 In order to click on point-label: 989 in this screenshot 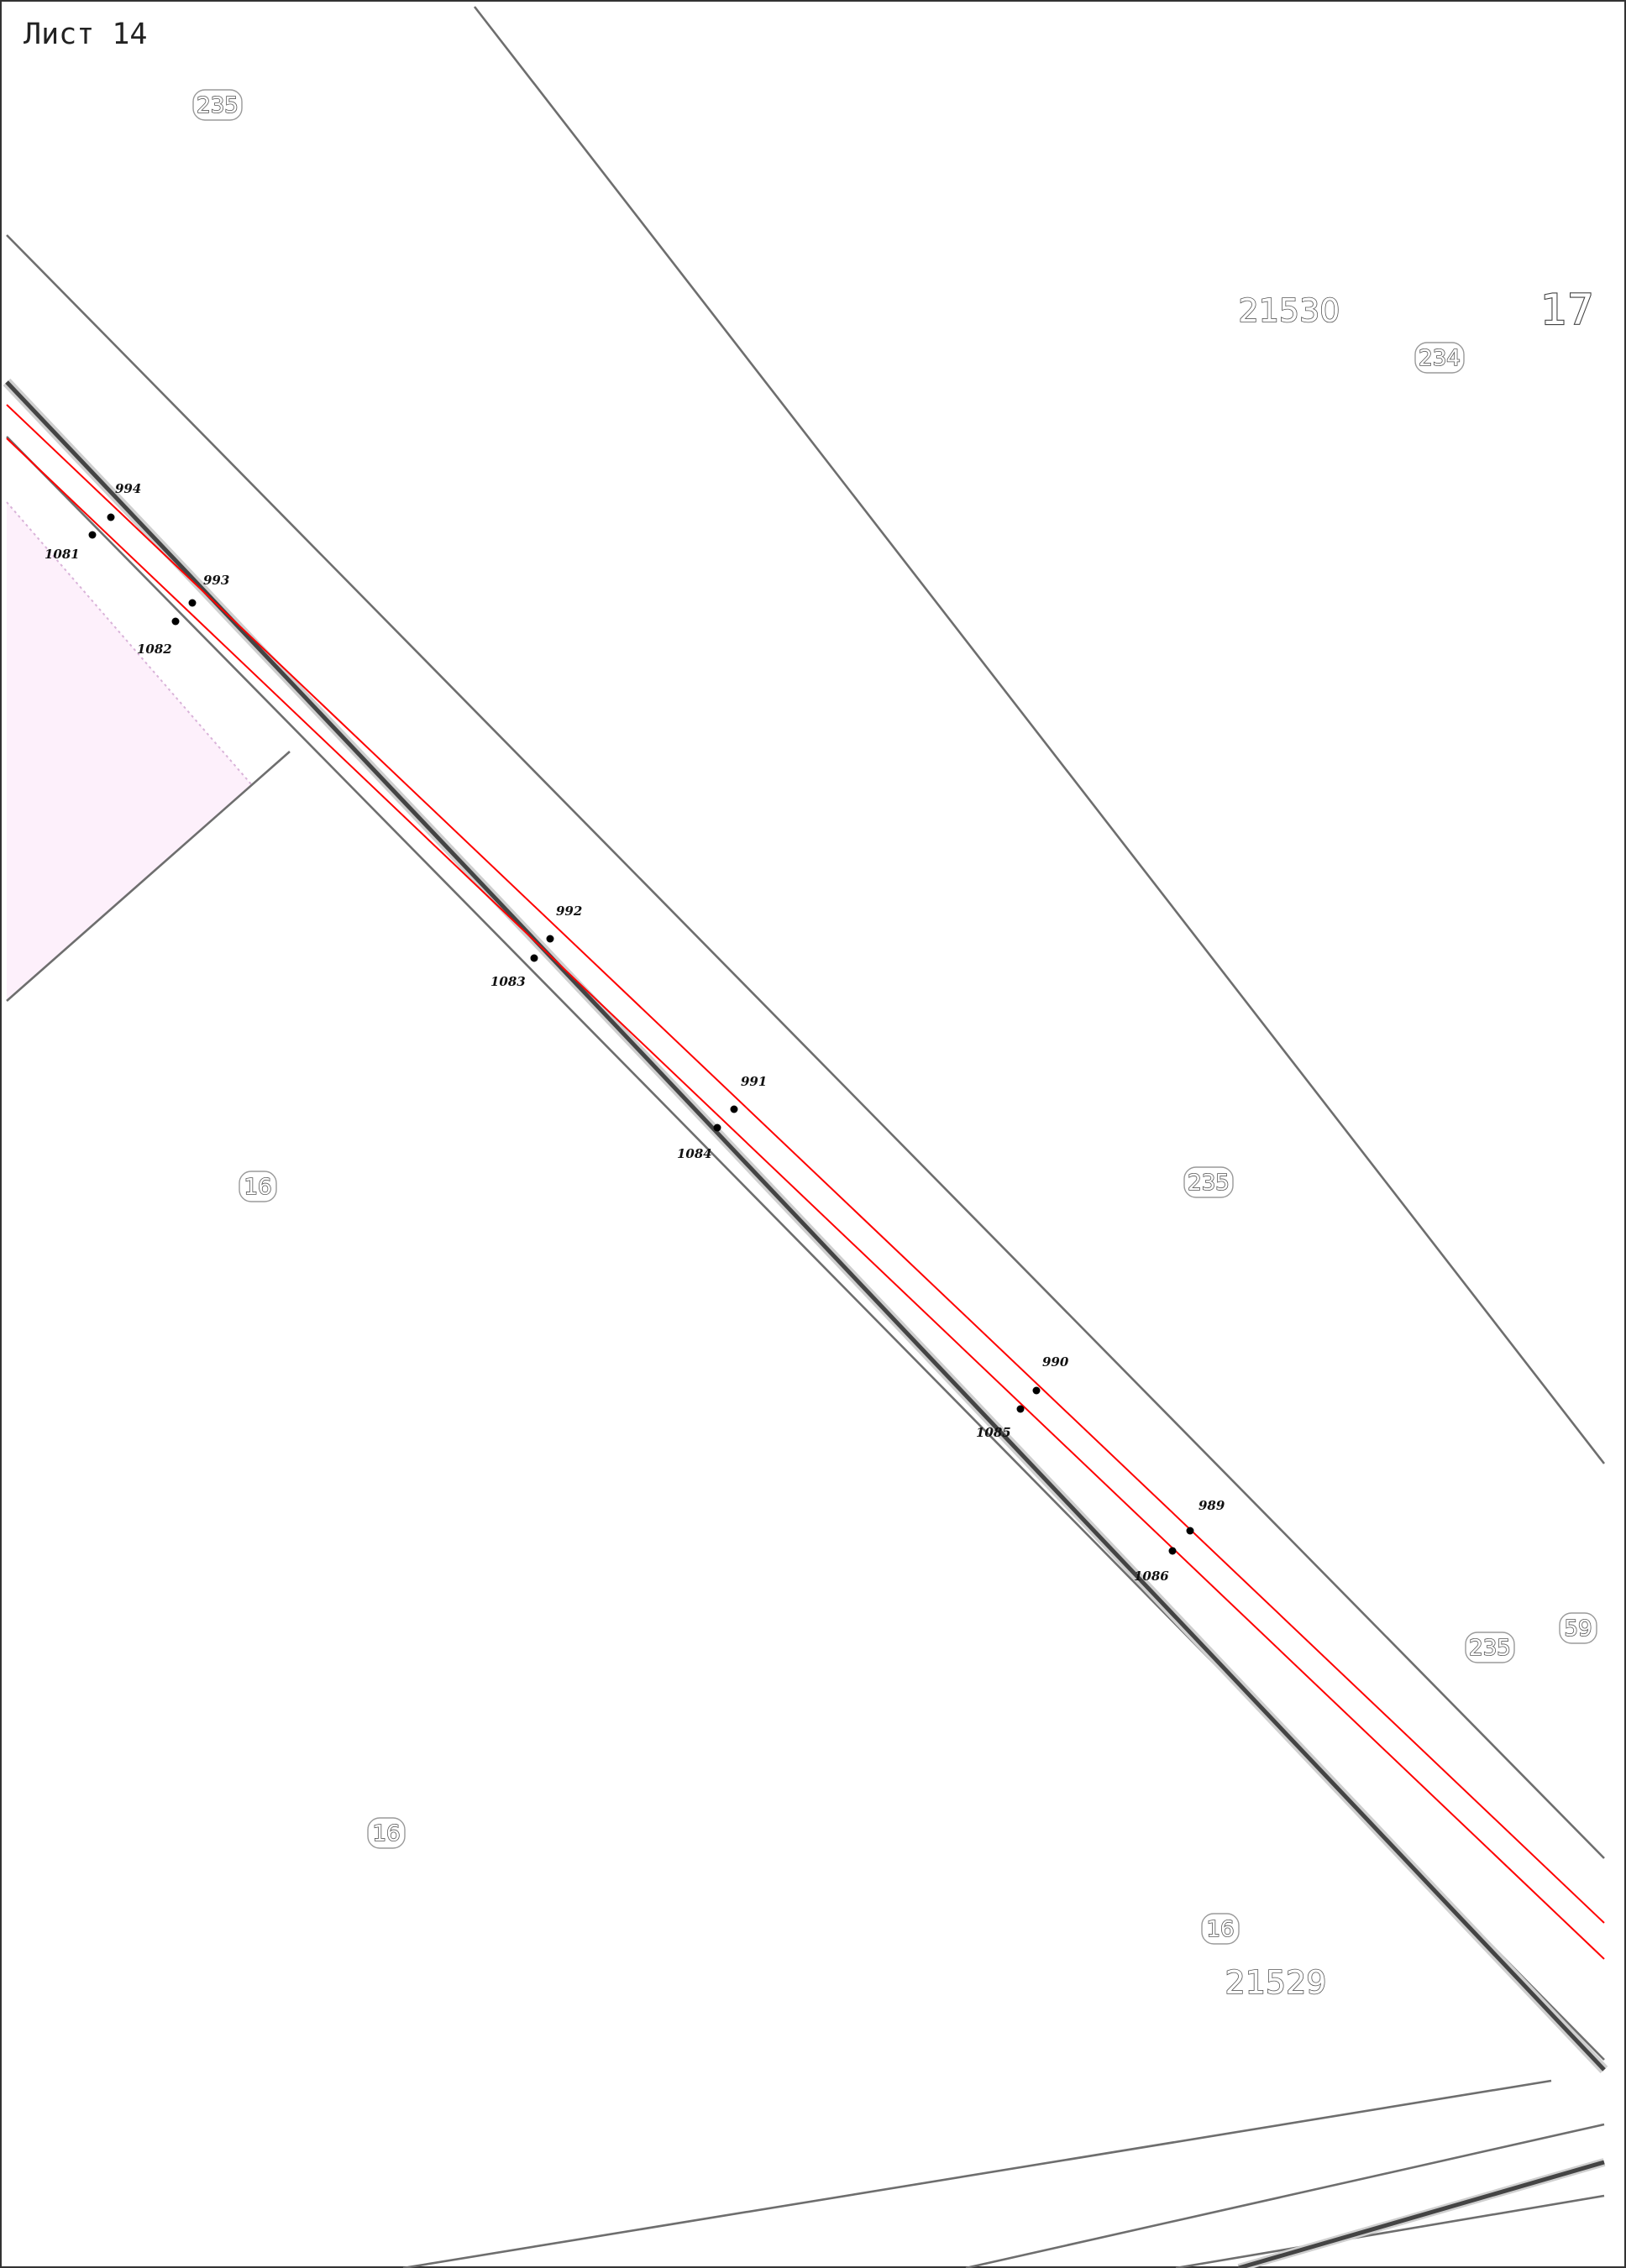, I will do `click(1212, 1505)`.